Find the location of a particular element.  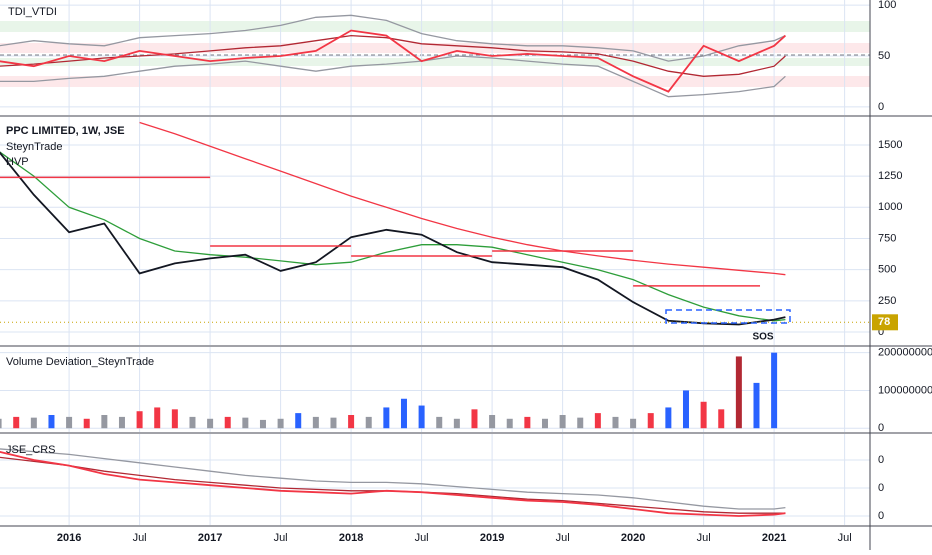

x-tick-label: 2020 is located at coordinates (633, 538).